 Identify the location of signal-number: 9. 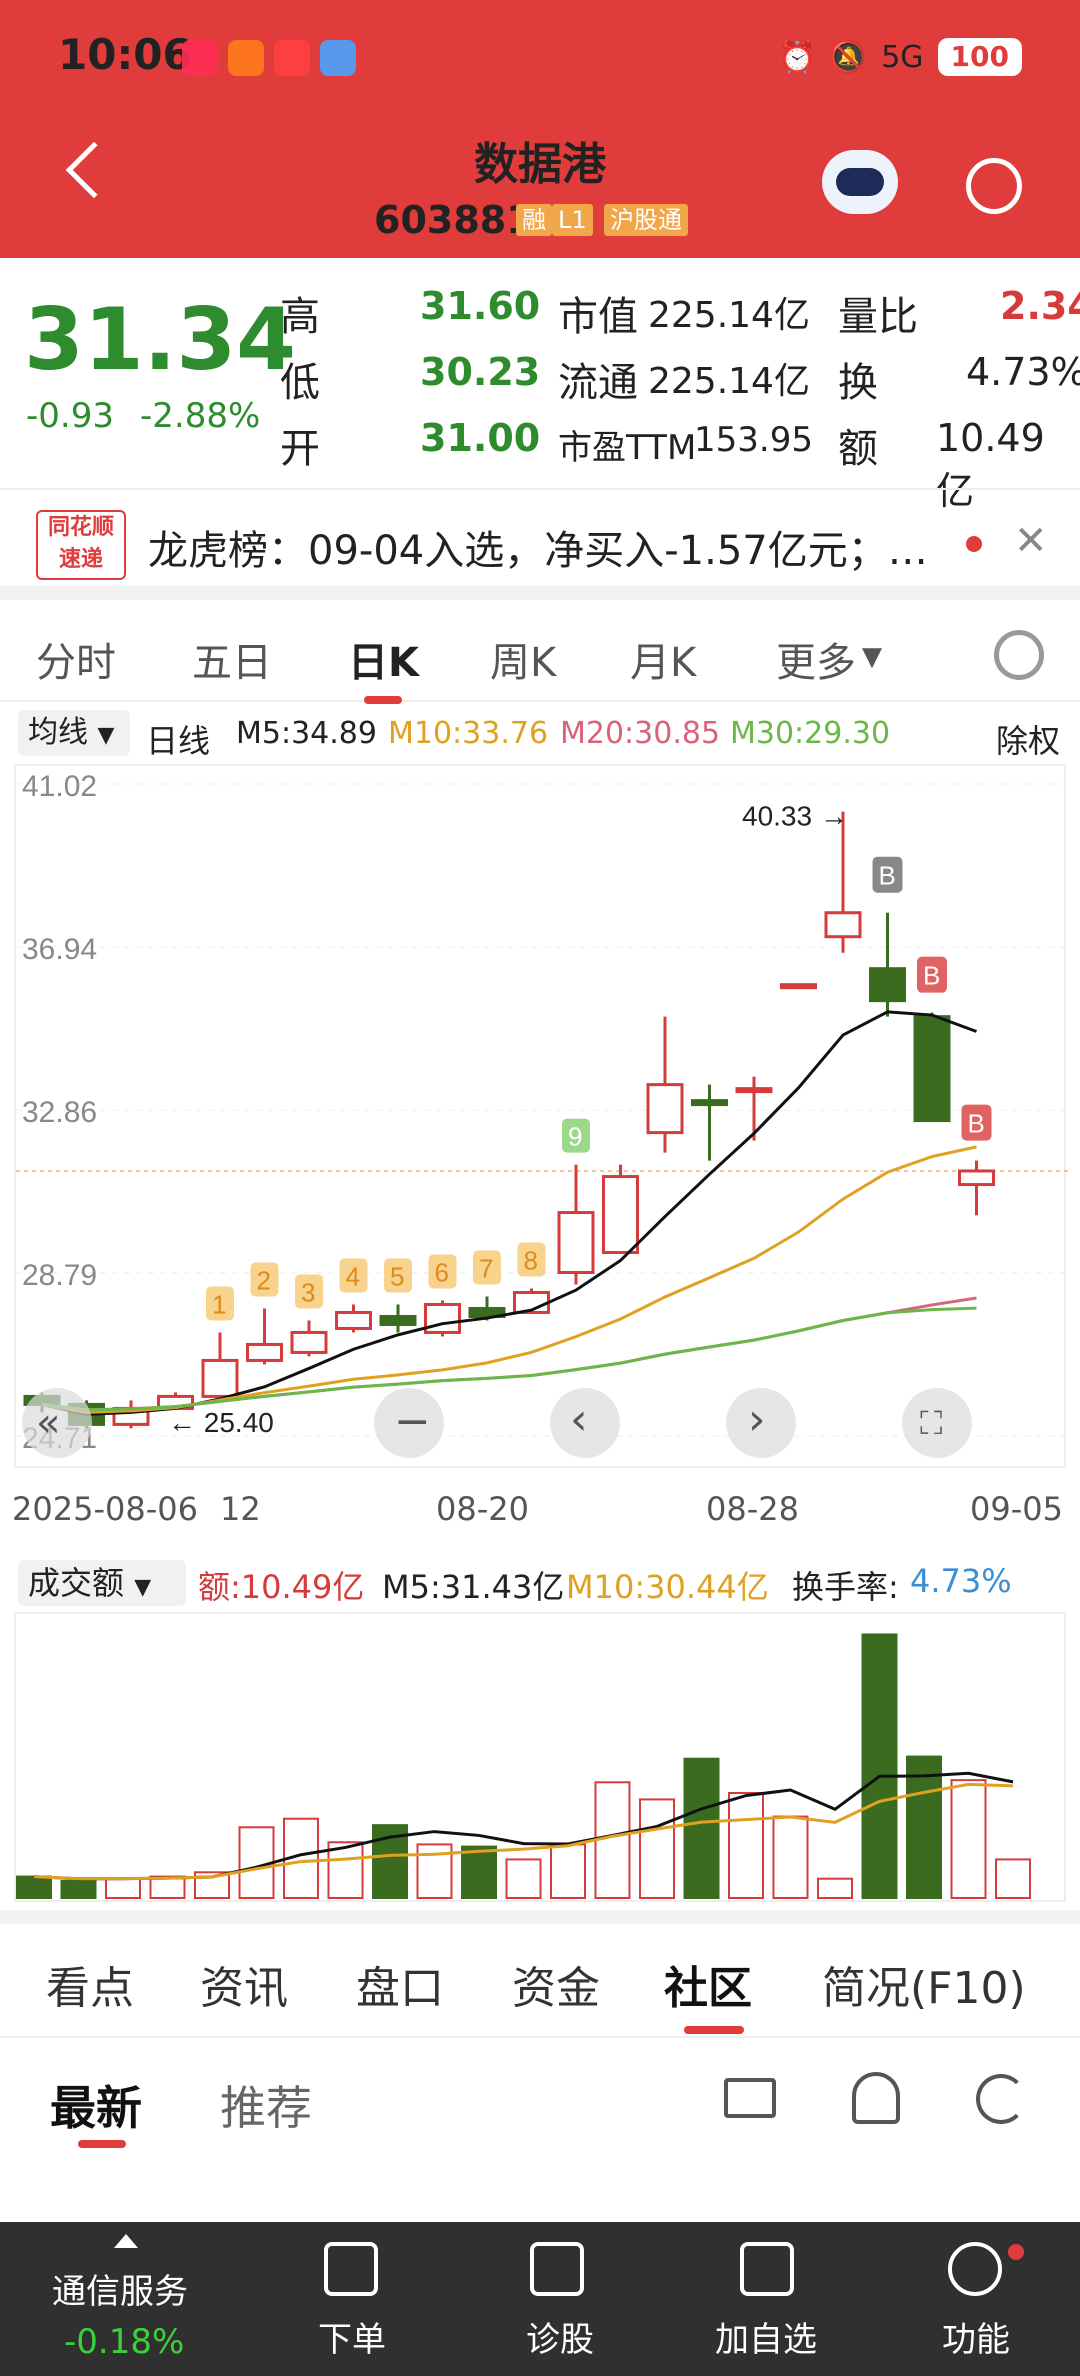
(575, 1137).